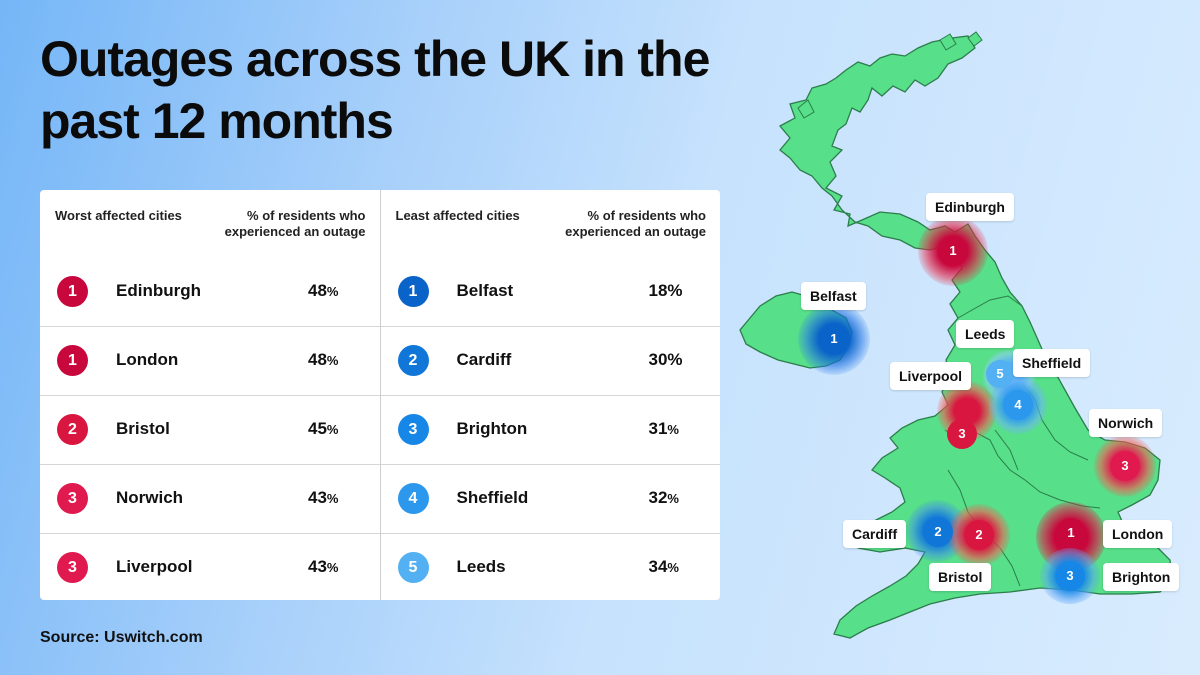 This screenshot has height=675, width=1200. I want to click on sheffield-label: Sheffield, so click(1052, 363).